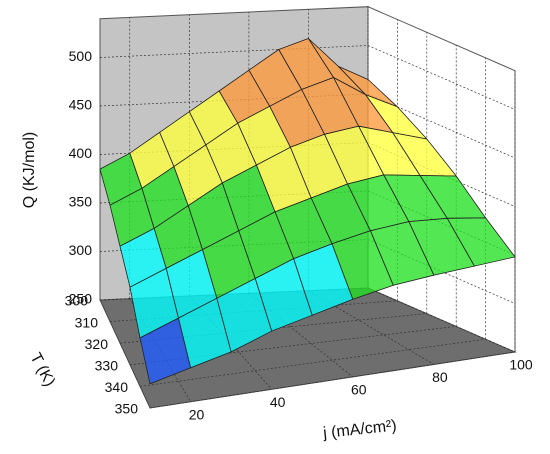 Image resolution: width=550 pixels, height=454 pixels. Describe the element at coordinates (165, 351) in the screenshot. I see `surface-cell` at that location.